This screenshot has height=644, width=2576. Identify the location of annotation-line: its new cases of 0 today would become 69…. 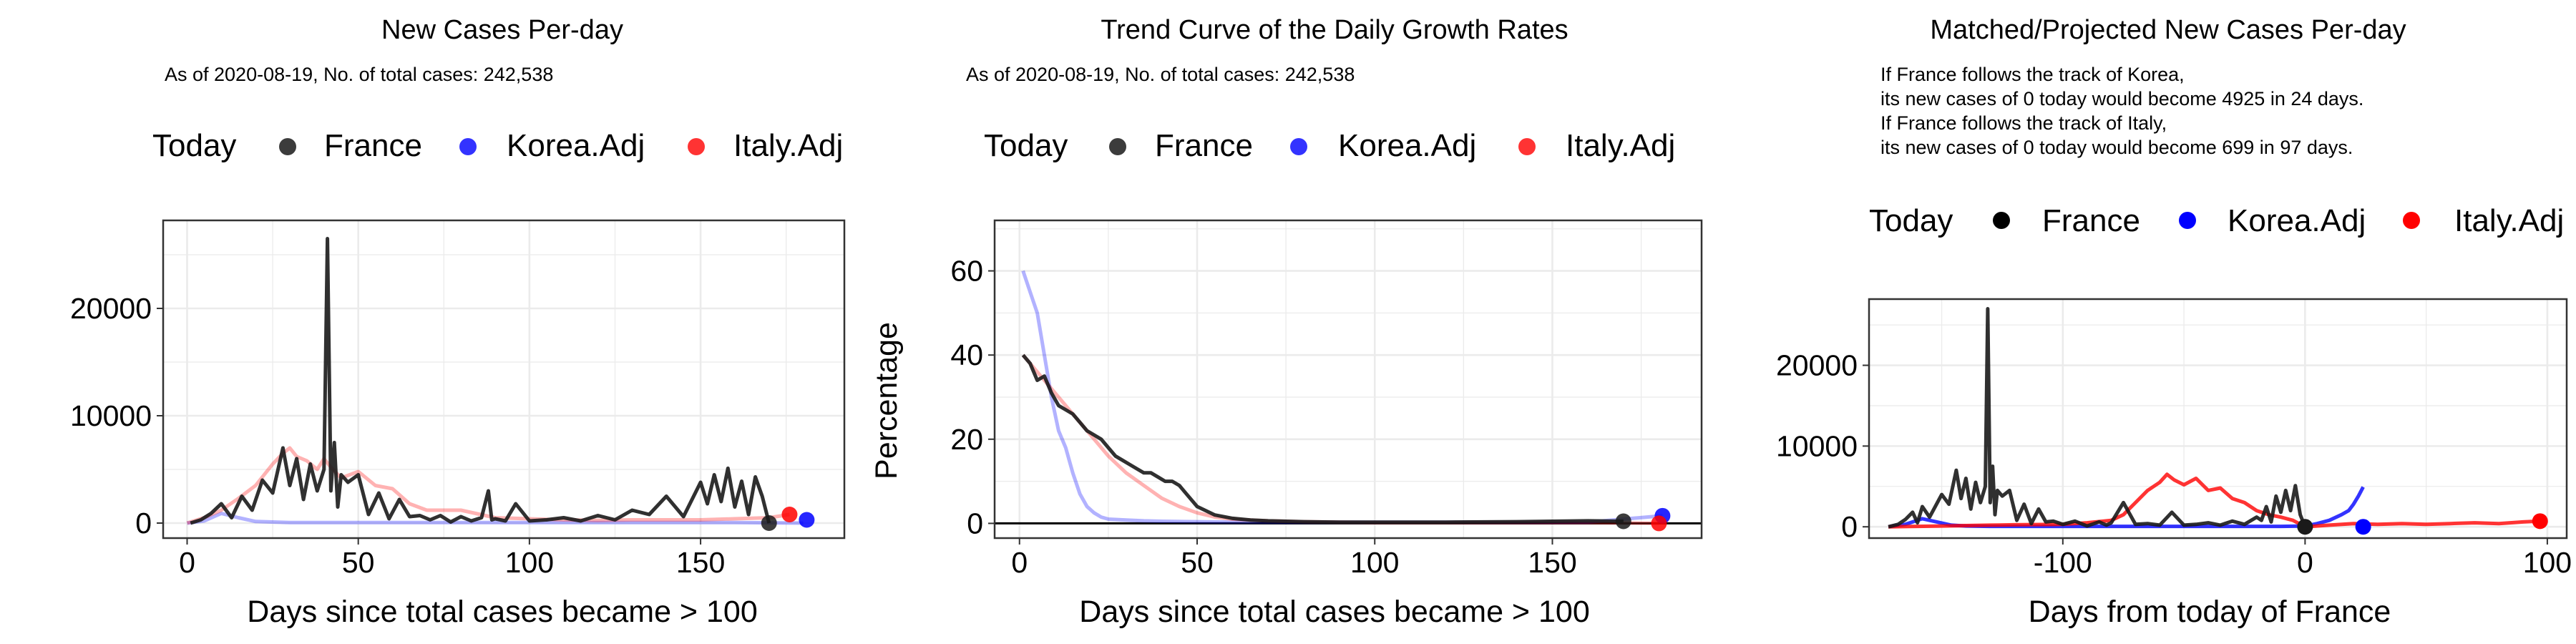
(2116, 147).